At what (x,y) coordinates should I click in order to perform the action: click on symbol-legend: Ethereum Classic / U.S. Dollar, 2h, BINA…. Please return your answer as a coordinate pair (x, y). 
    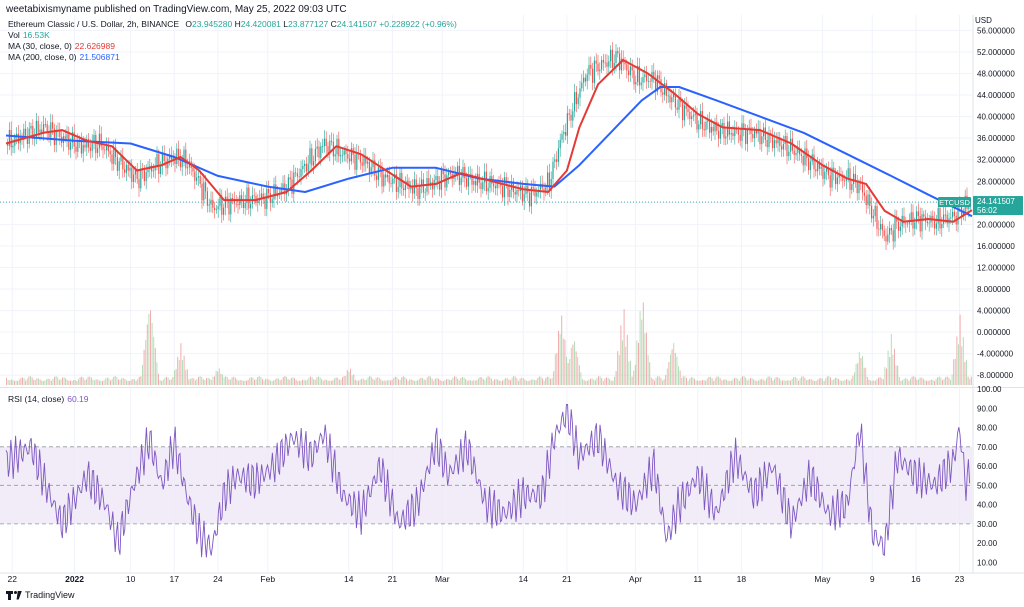
    Looking at the image, I should click on (232, 24).